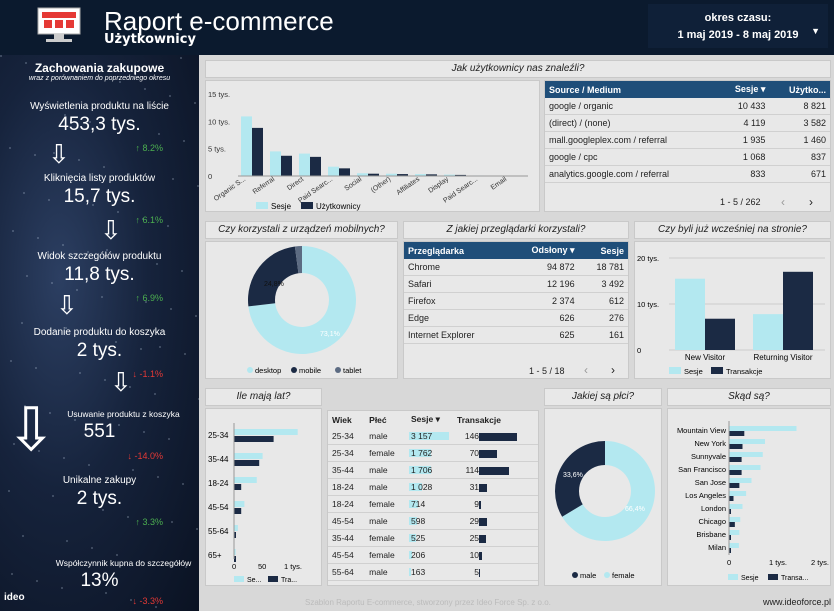  What do you see at coordinates (603, 397) in the screenshot?
I see `gender-title: Jakiej są płci?` at bounding box center [603, 397].